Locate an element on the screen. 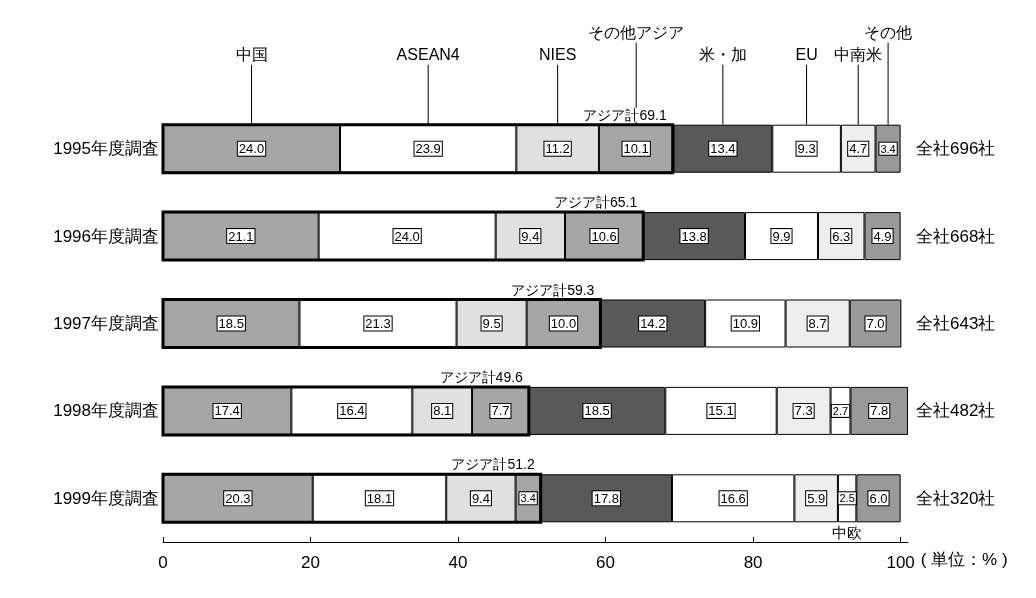  x-tick-label: 20 is located at coordinates (310, 562).